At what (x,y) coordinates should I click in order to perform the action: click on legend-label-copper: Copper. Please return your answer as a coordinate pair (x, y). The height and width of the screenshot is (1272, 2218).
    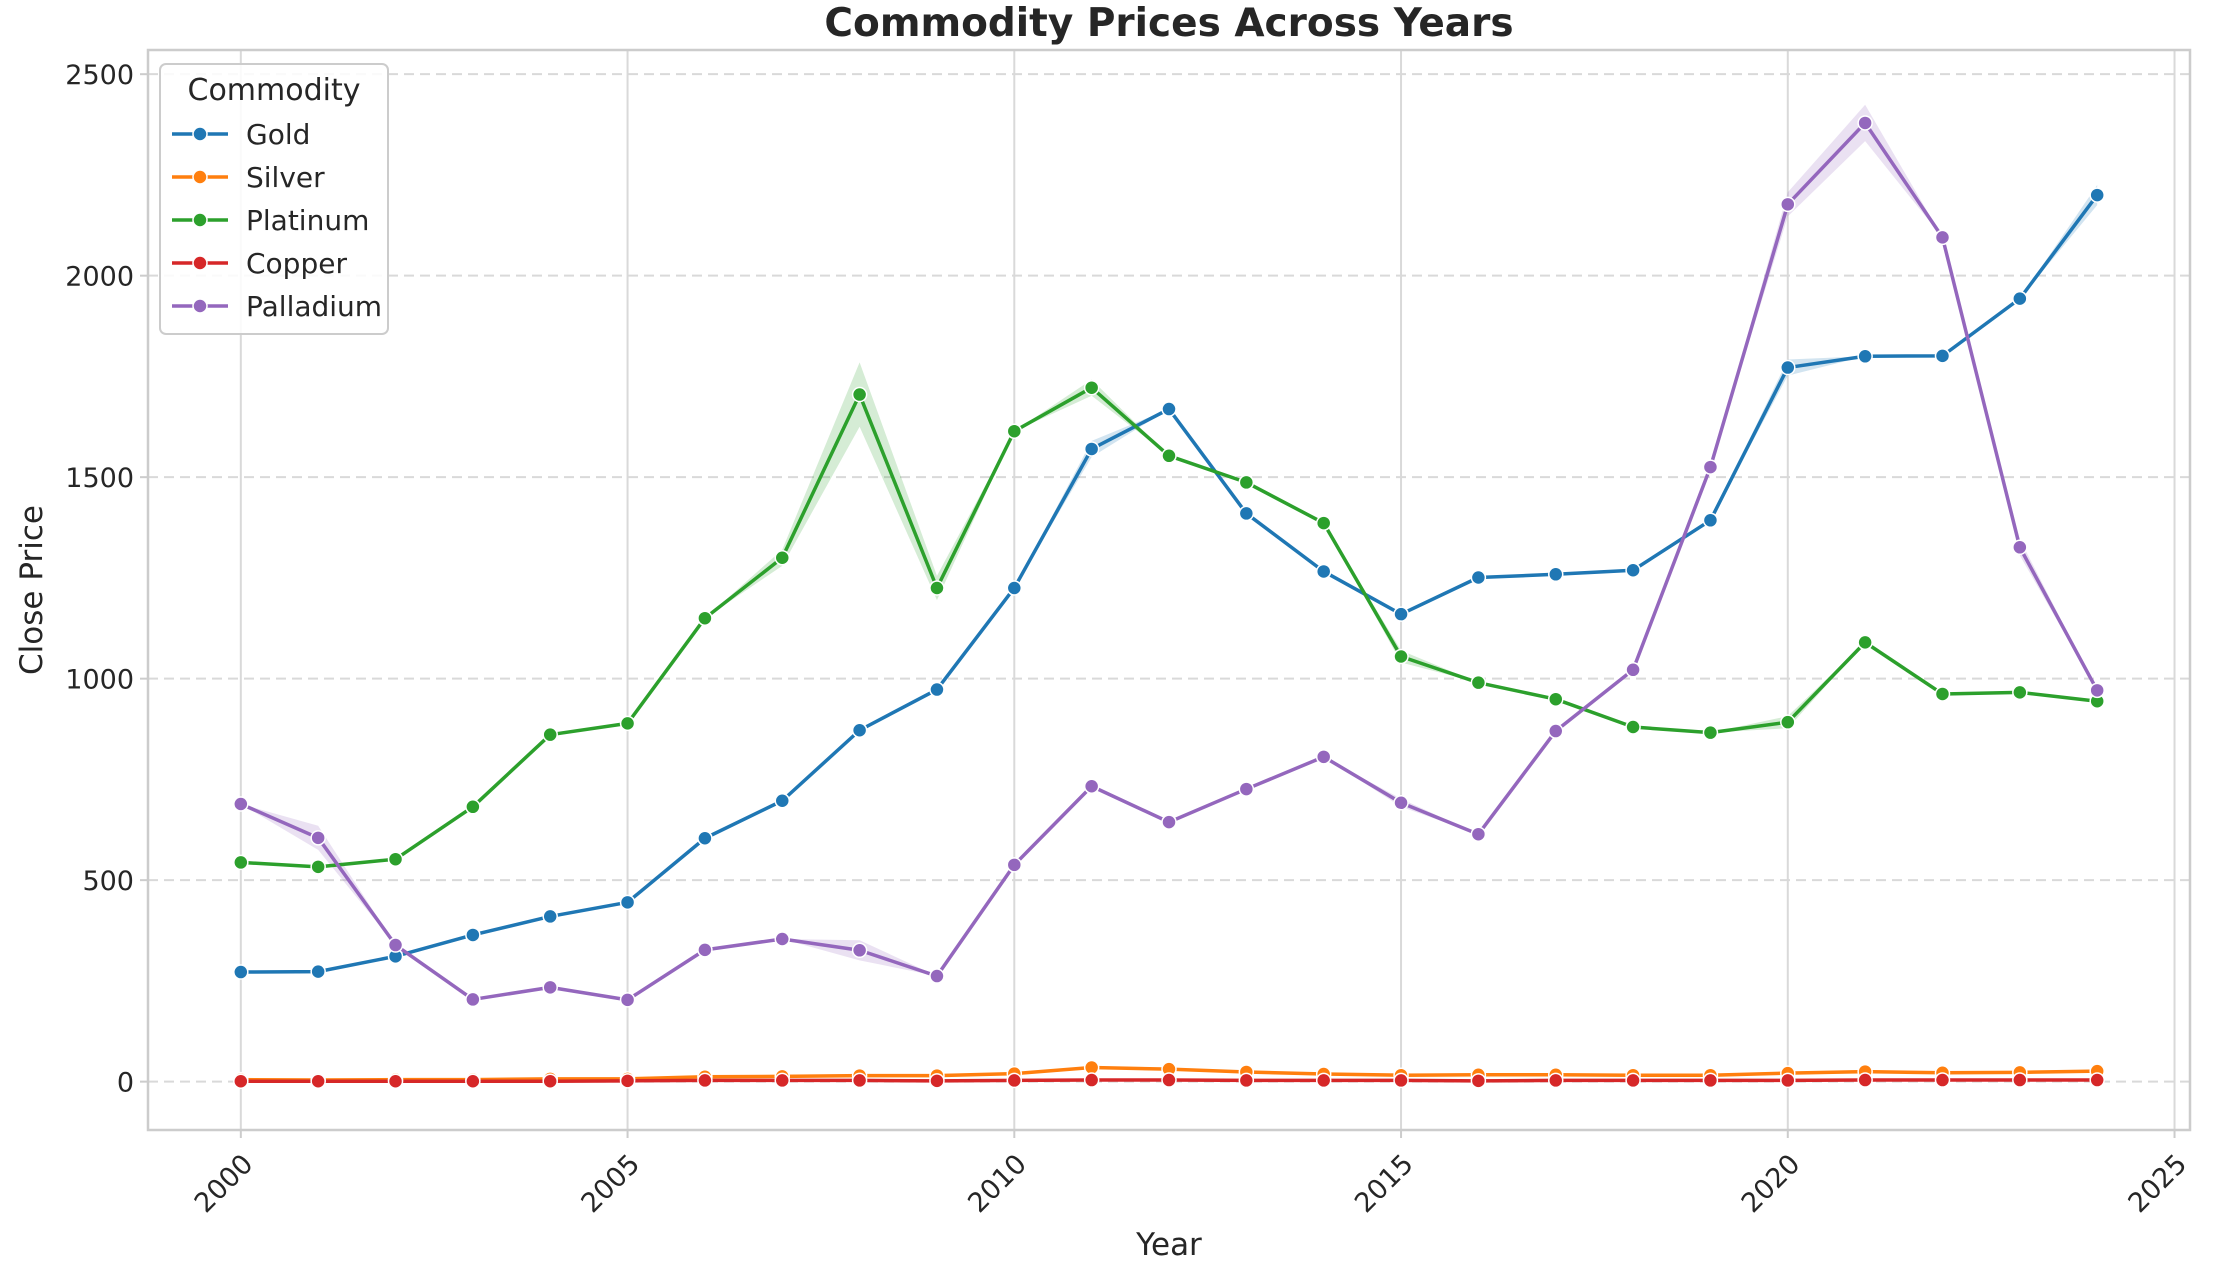
    Looking at the image, I should click on (296, 263).